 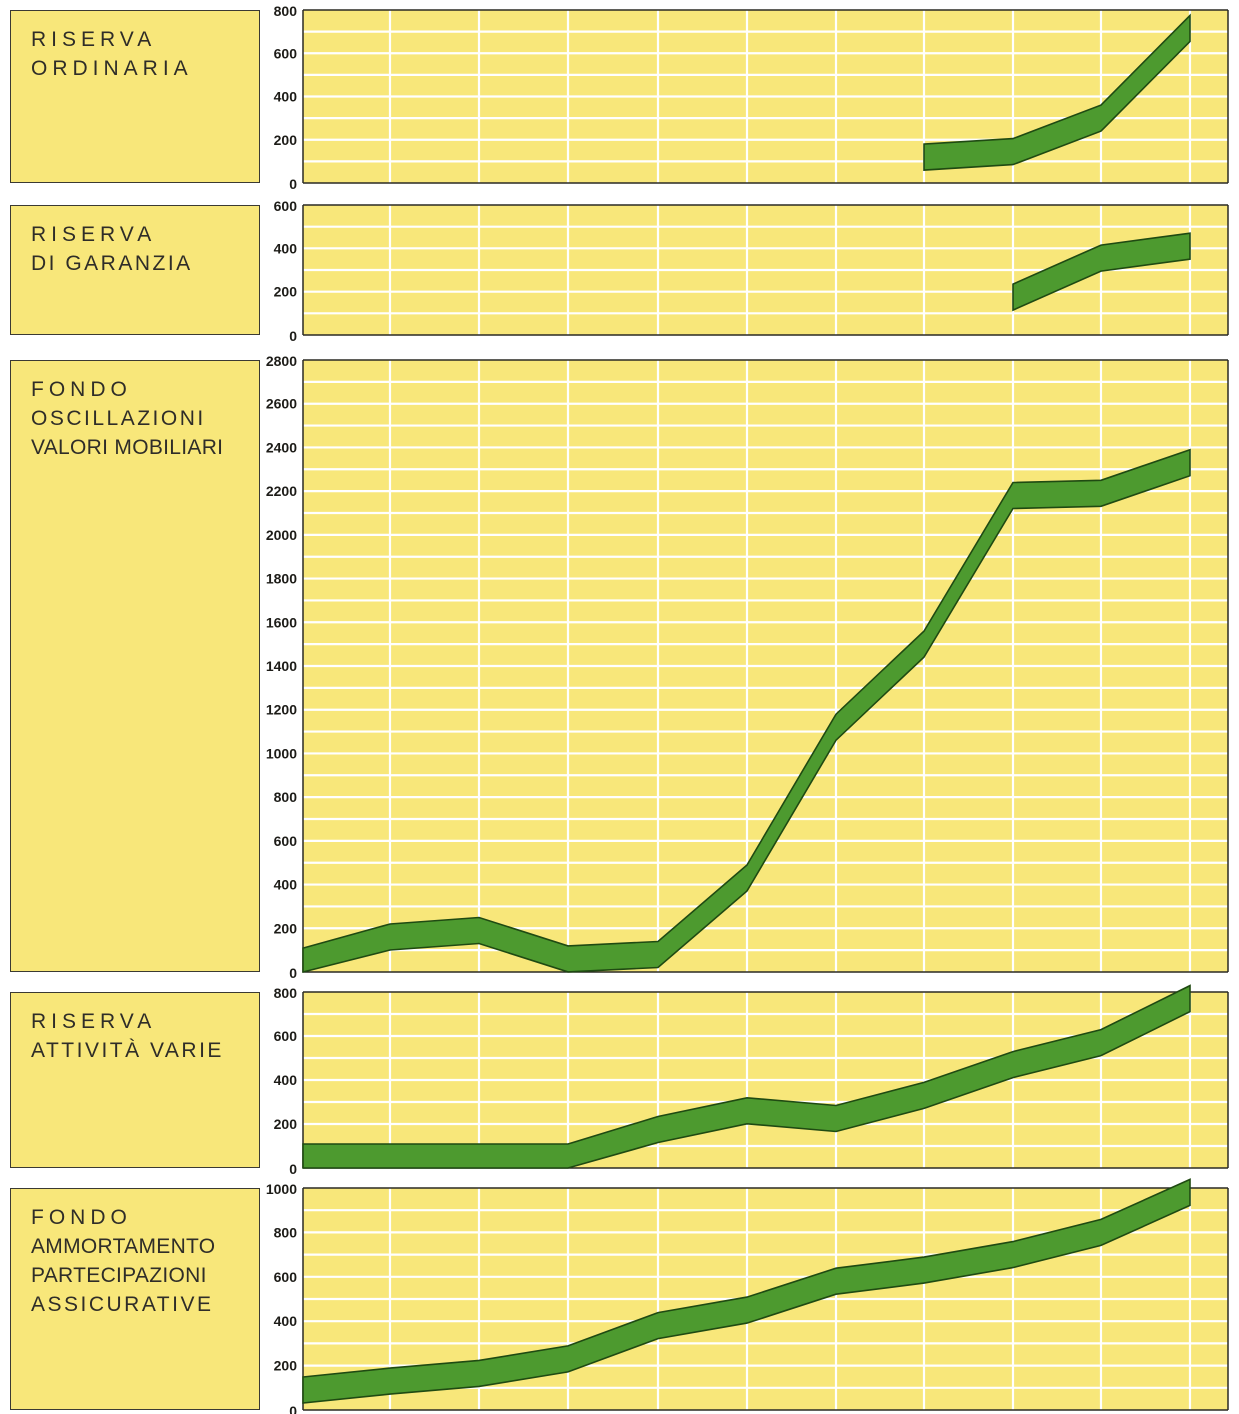 I want to click on chart-2-title-line: RISERVA, so click(x=94, y=234).